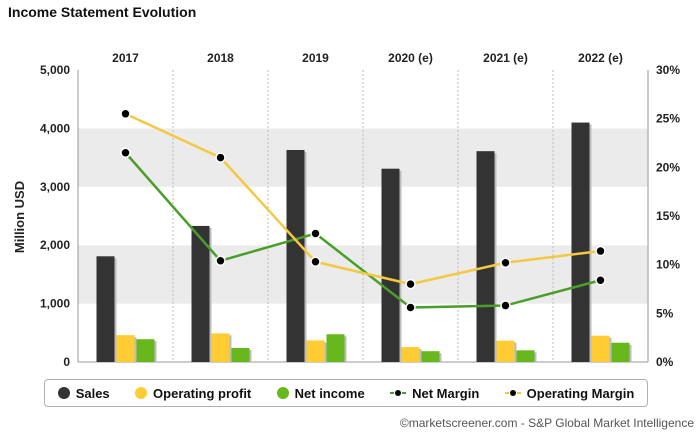 The height and width of the screenshot is (434, 700). What do you see at coordinates (505, 58) in the screenshot?
I see `x-tick-label: 2021 (e)` at bounding box center [505, 58].